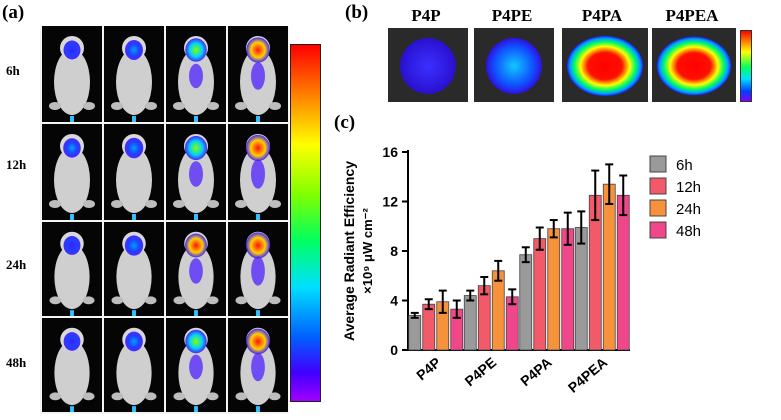 This screenshot has width=781, height=420. Describe the element at coordinates (688, 209) in the screenshot. I see `legend-label: 24h` at that location.